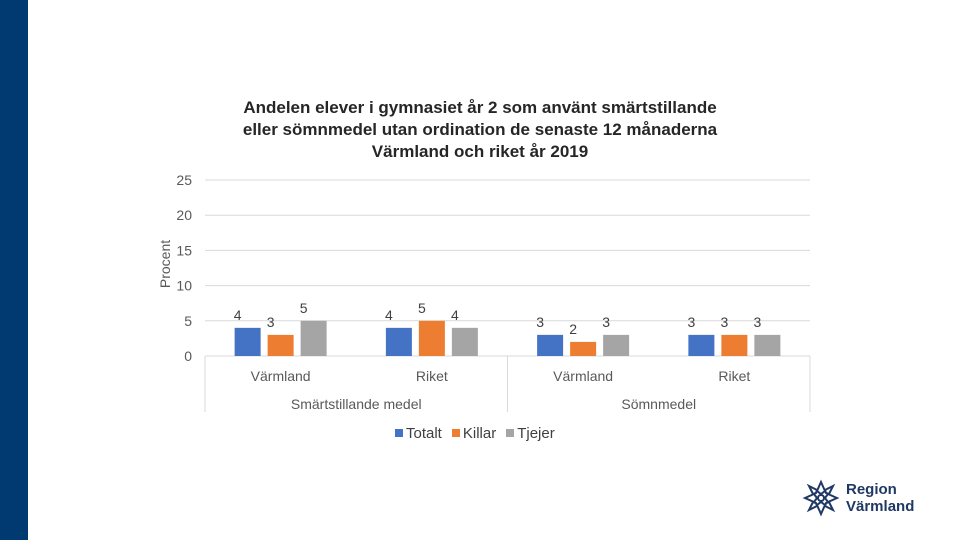  What do you see at coordinates (871, 489) in the screenshot?
I see `logo-text-region: Region` at bounding box center [871, 489].